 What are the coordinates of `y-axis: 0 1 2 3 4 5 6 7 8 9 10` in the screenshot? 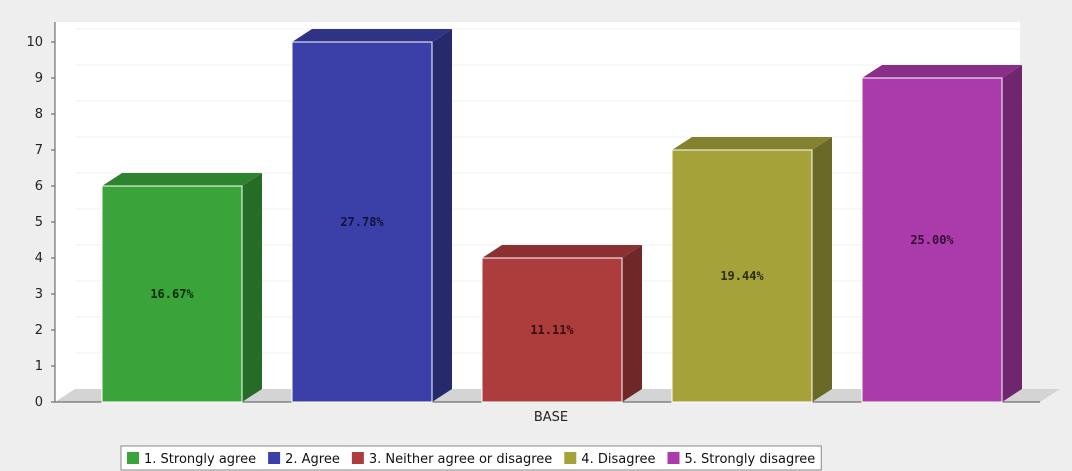 It's located at (40, 222).